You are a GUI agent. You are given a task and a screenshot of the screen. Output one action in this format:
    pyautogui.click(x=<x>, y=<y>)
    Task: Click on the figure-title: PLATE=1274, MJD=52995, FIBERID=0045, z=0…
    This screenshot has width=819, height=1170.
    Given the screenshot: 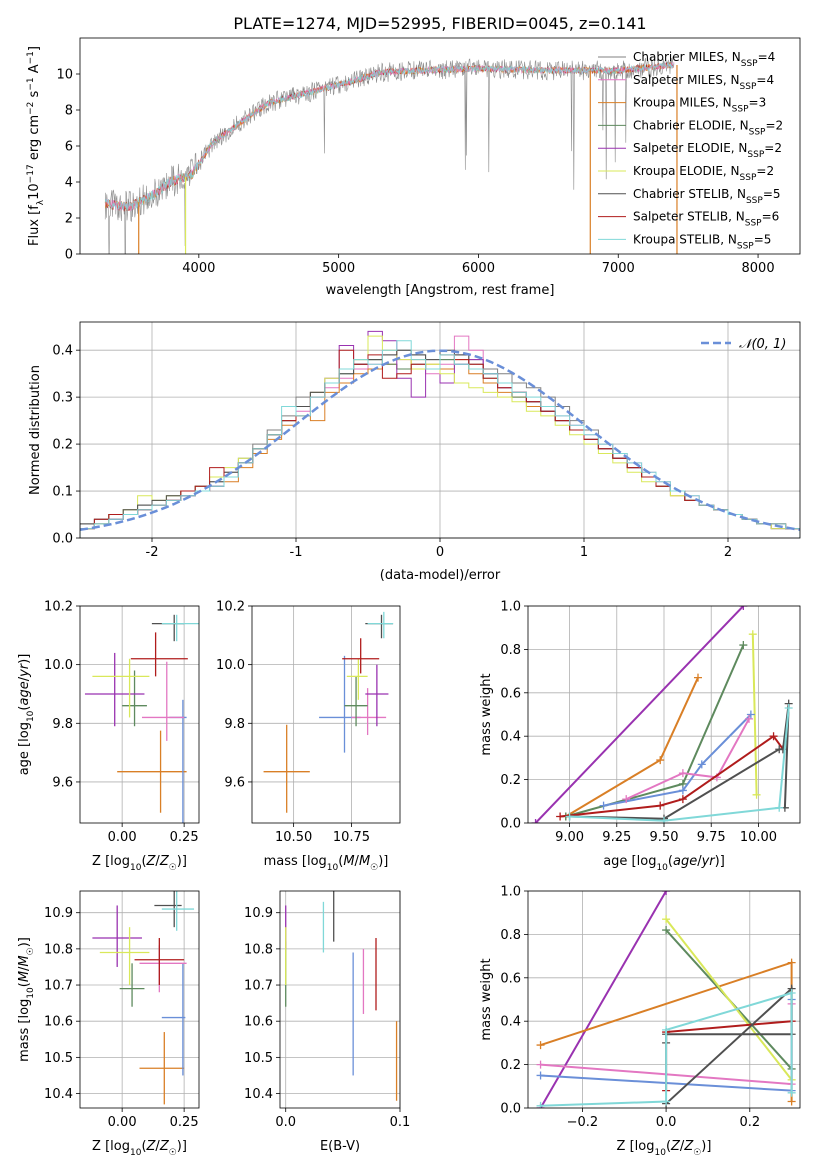 What is the action you would take?
    pyautogui.click(x=439, y=23)
    